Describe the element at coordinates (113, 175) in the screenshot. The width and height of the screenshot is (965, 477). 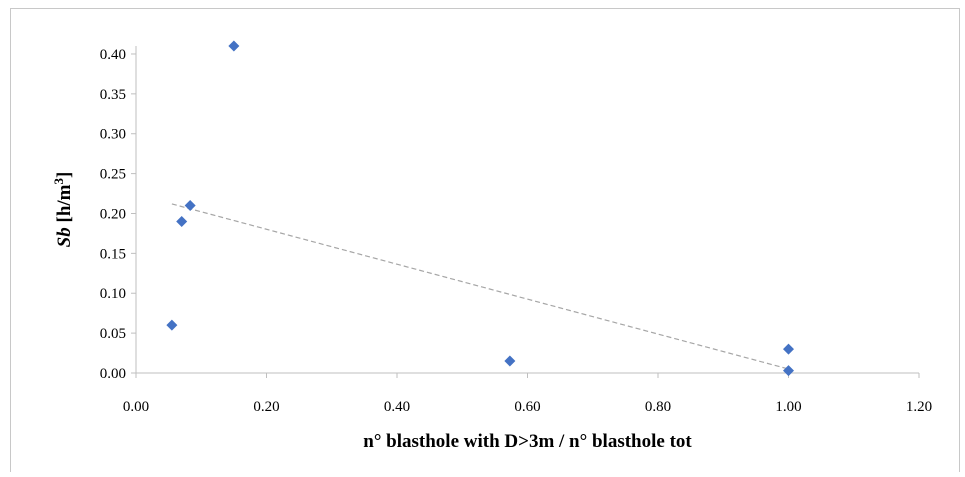
I see `y-tick-label: 0.25` at that location.